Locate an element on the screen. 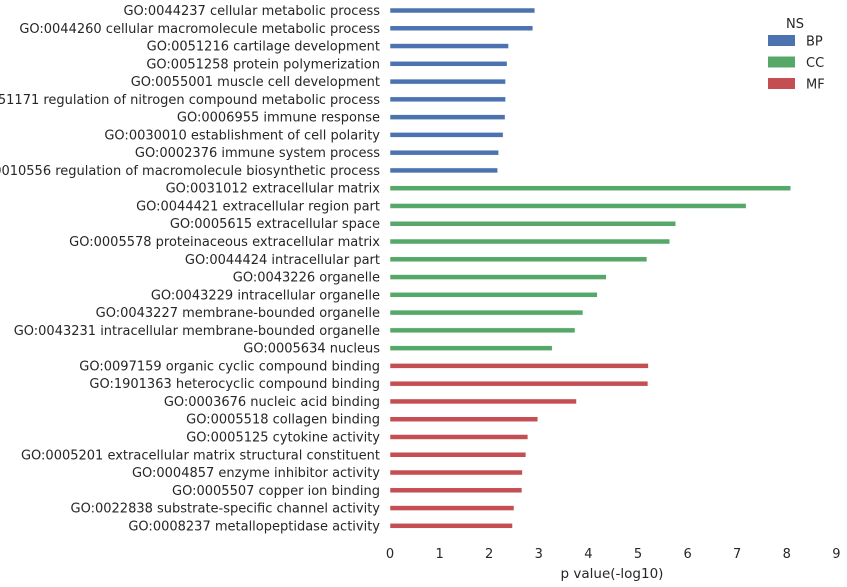  legend: NS BP CC MF is located at coordinates (796, 55).